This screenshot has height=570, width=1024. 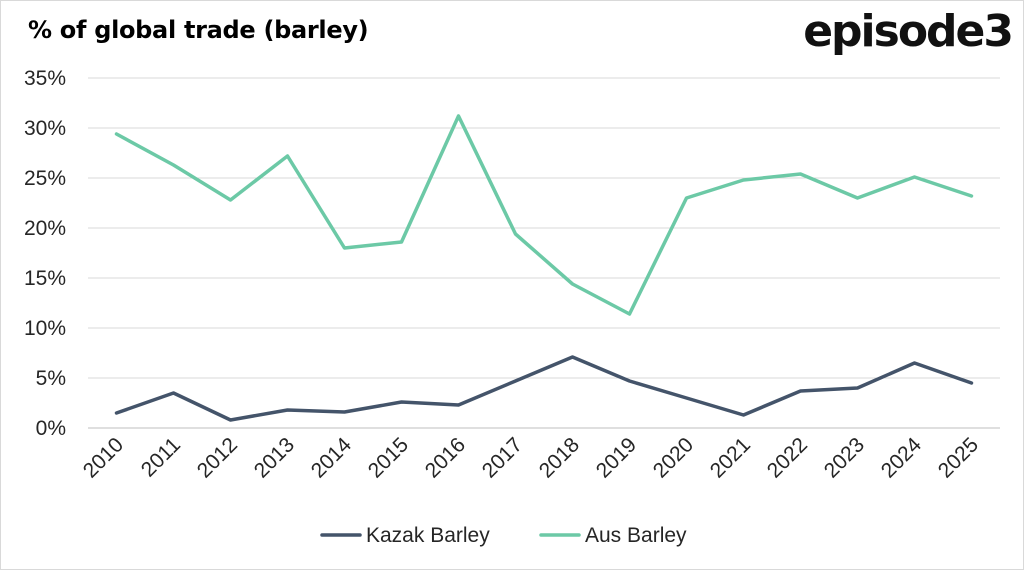 What do you see at coordinates (45, 278) in the screenshot?
I see `y-tick-label: 15%` at bounding box center [45, 278].